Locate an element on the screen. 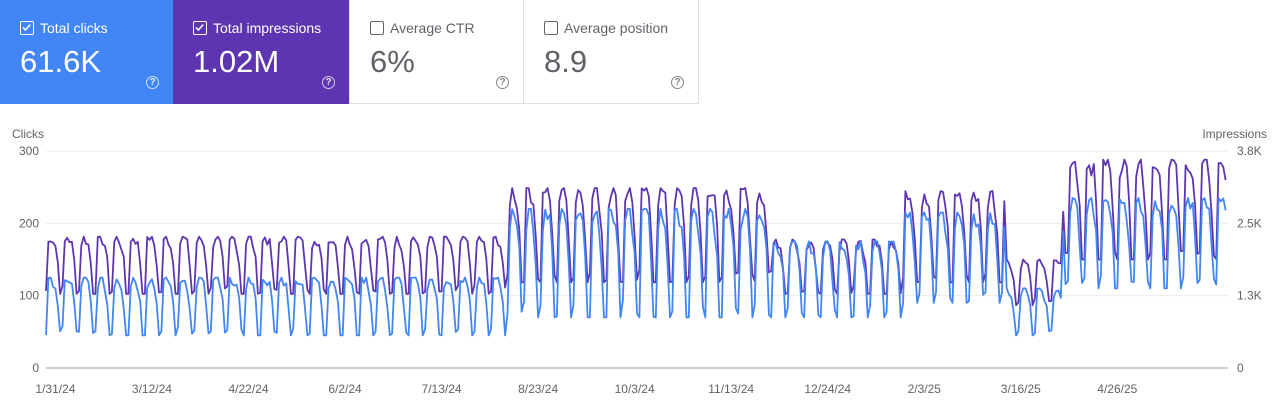 This screenshot has height=417, width=1280. x-tick-label: 3/16/25 is located at coordinates (1021, 389).